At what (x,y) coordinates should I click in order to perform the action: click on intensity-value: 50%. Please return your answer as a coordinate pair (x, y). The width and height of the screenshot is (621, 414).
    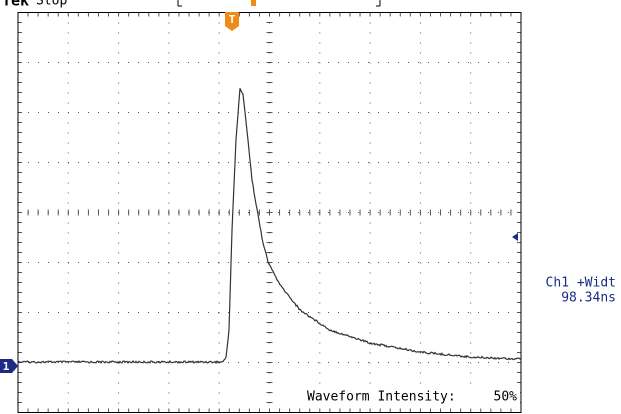
    Looking at the image, I should click on (506, 397).